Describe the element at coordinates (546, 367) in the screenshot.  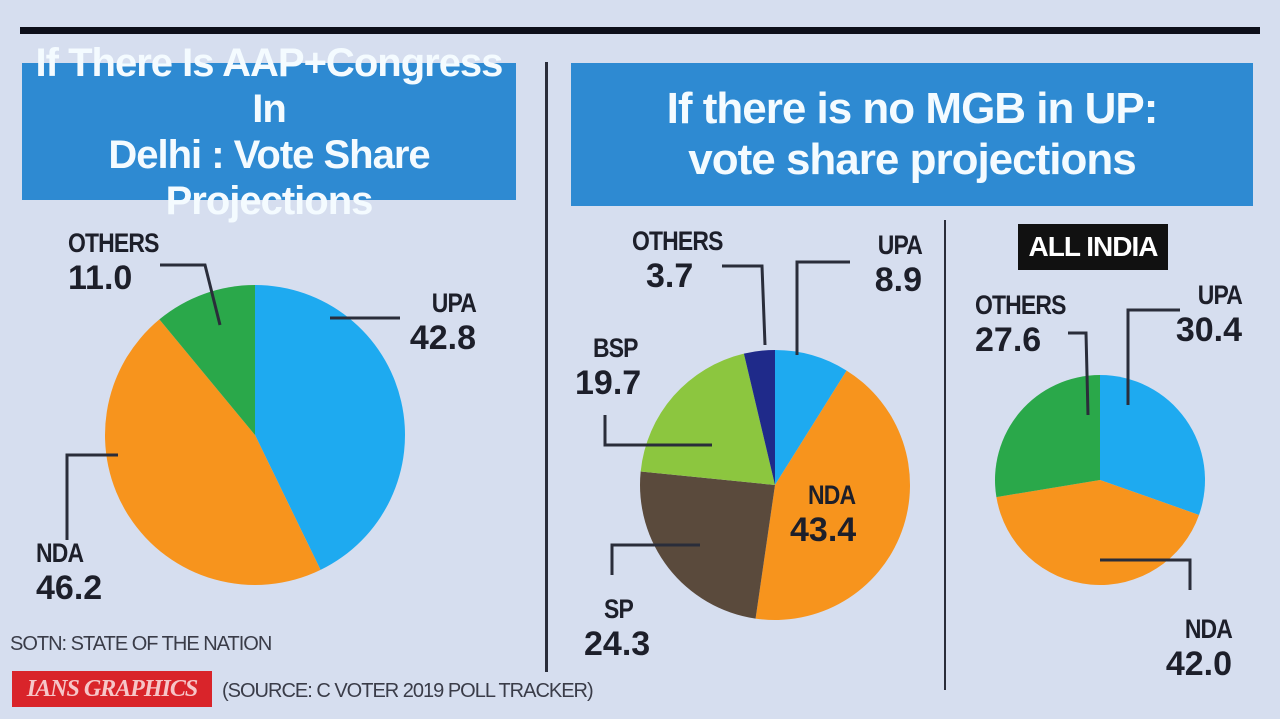
I see `panel-divider` at that location.